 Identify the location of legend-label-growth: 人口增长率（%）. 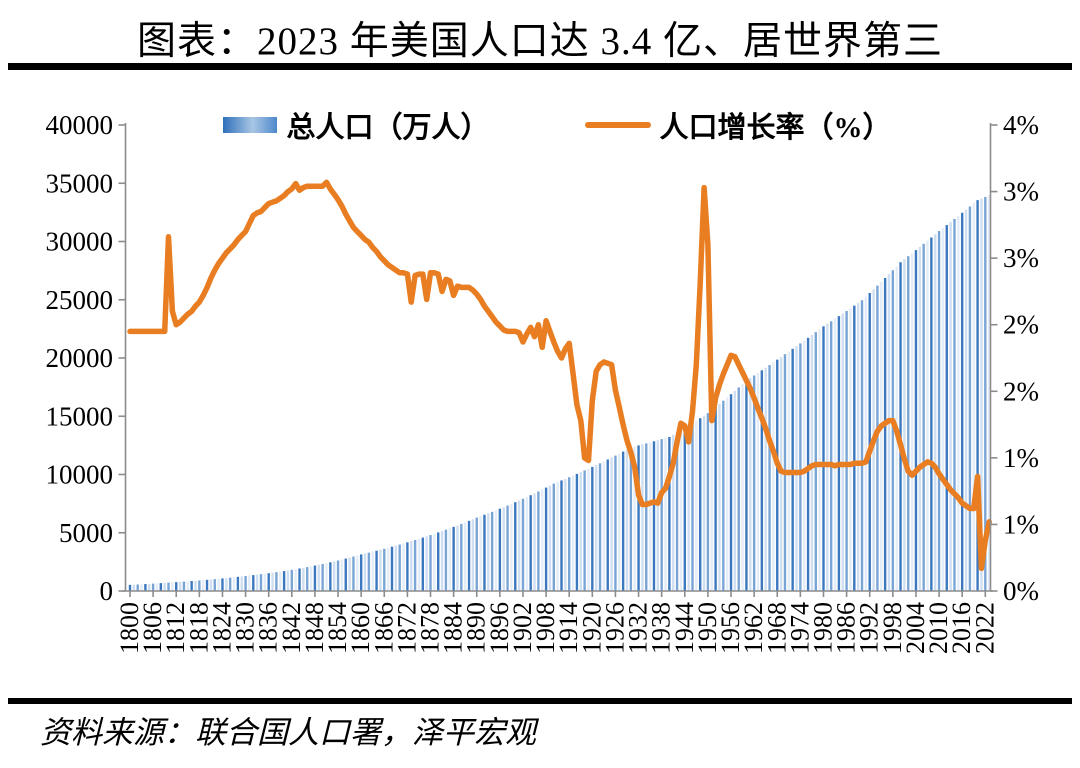
(775, 128).